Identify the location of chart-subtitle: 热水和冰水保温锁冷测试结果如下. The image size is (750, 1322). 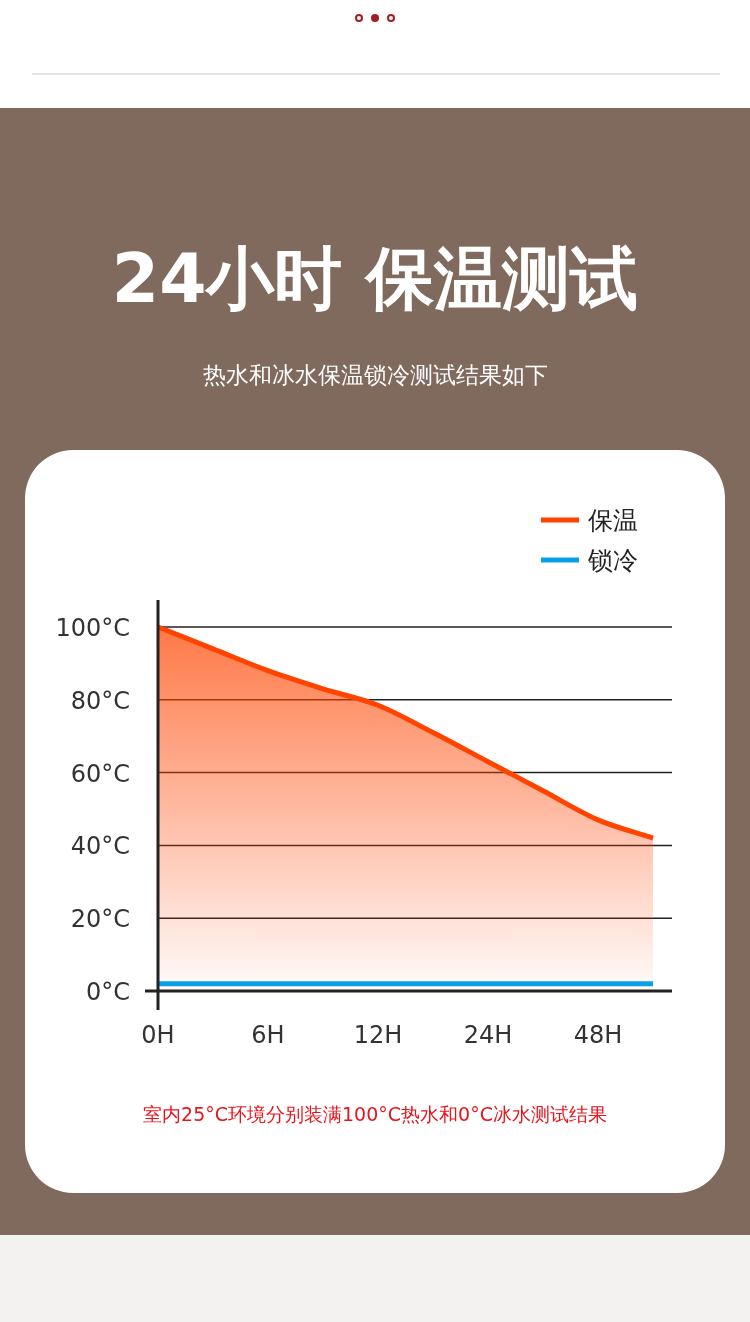
(375, 375).